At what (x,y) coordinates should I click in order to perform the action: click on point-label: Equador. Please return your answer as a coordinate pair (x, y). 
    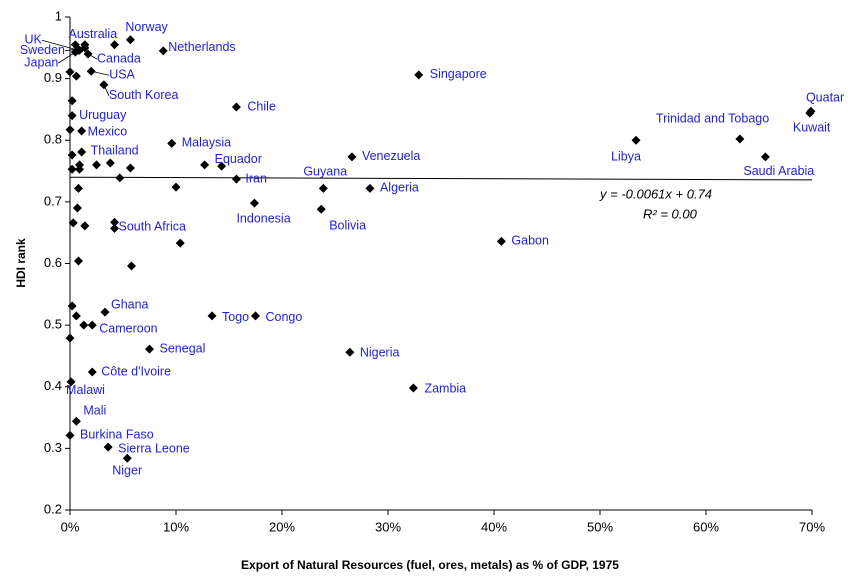
    Looking at the image, I should click on (238, 159).